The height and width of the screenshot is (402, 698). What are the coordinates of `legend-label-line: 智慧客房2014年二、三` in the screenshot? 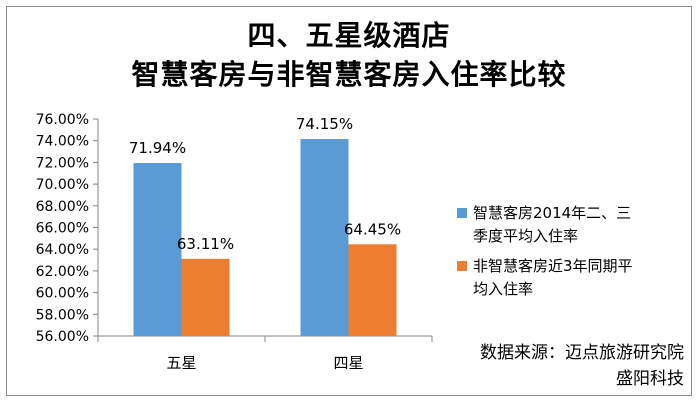 It's located at (552, 213).